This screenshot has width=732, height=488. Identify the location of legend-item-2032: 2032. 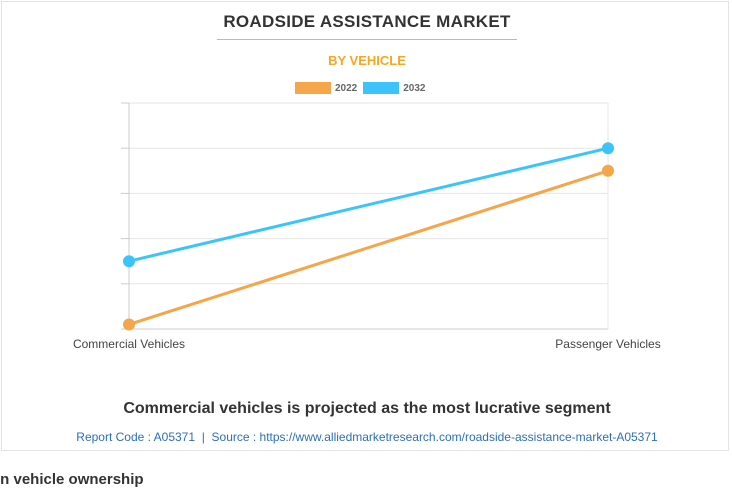
(394, 88).